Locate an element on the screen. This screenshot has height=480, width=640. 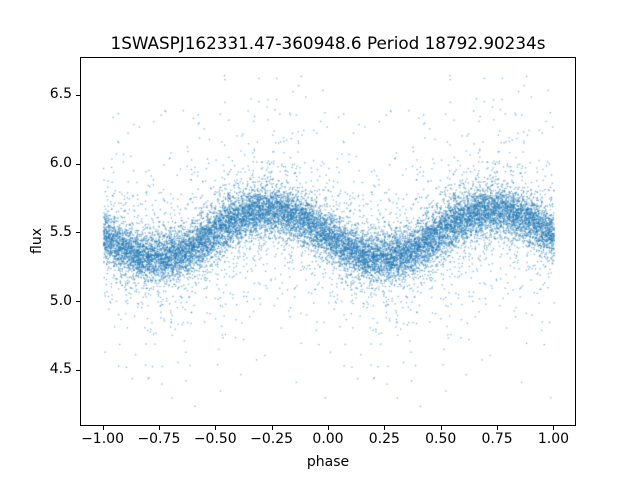
x-tick-label: −0.25 is located at coordinates (272, 439).